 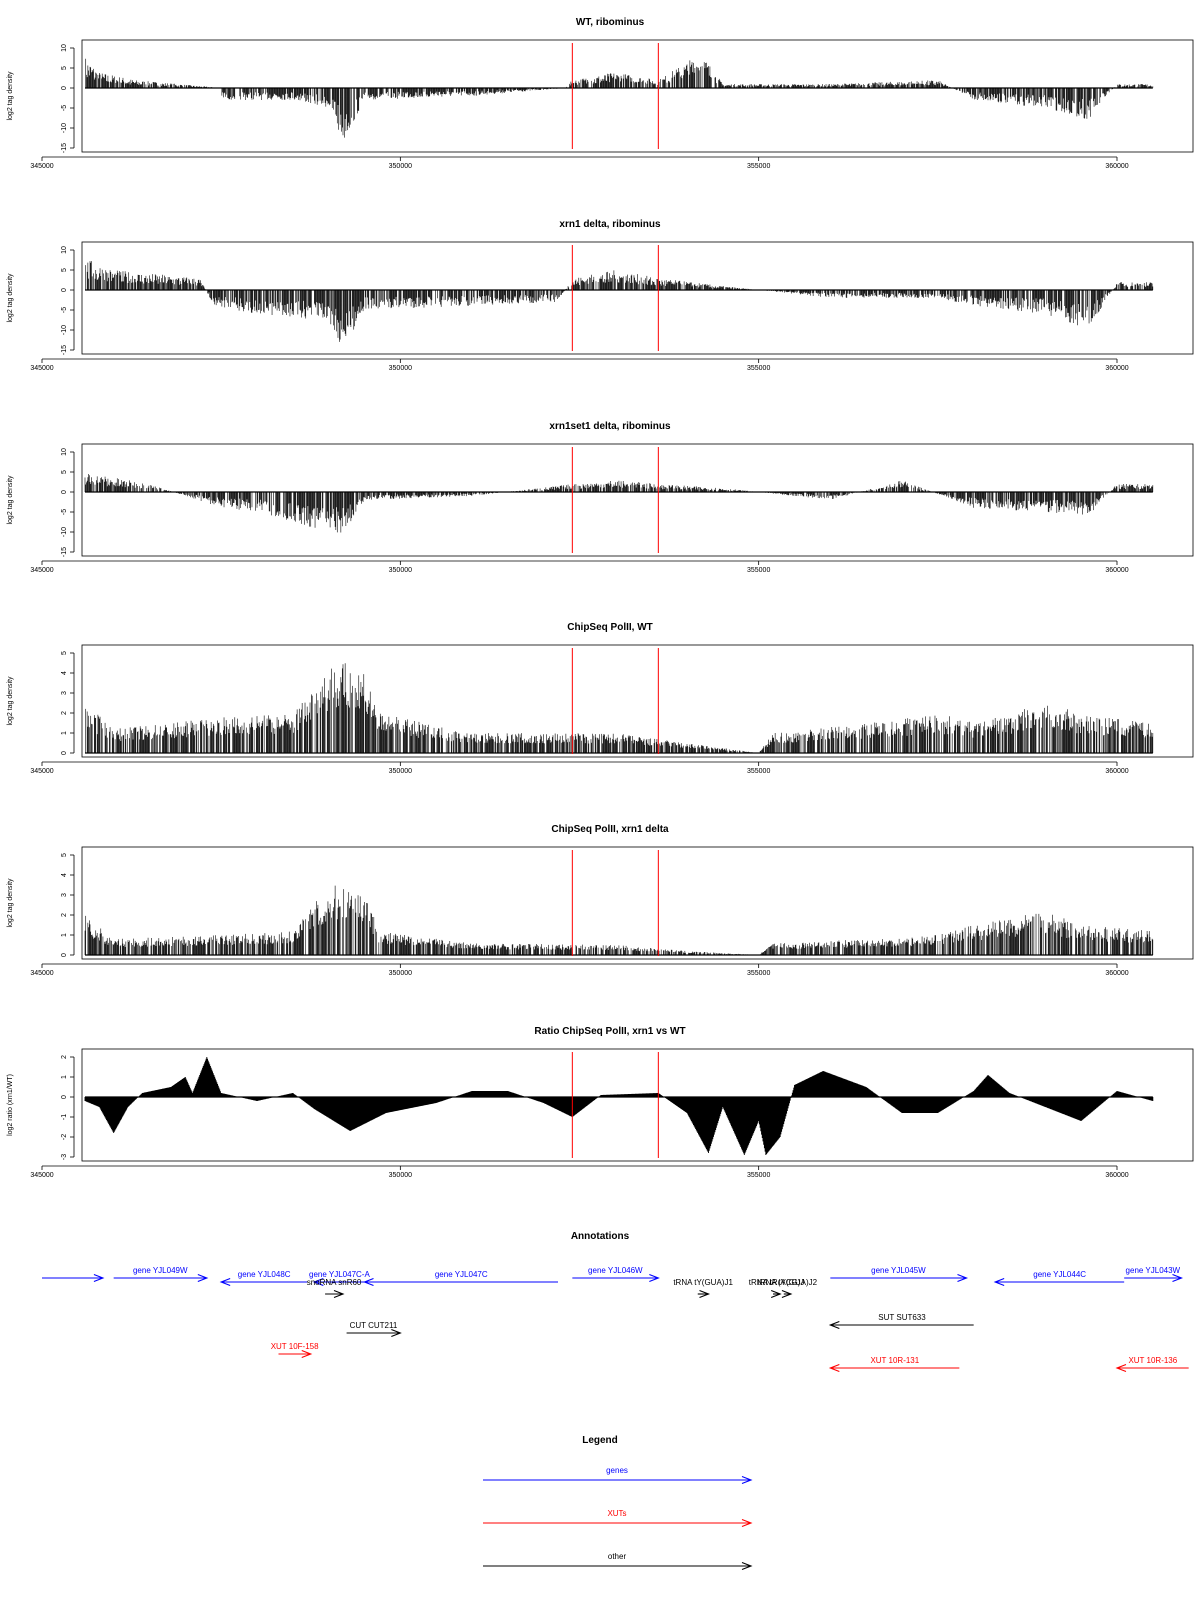 I want to click on legend-label: genes, so click(x=617, y=1470).